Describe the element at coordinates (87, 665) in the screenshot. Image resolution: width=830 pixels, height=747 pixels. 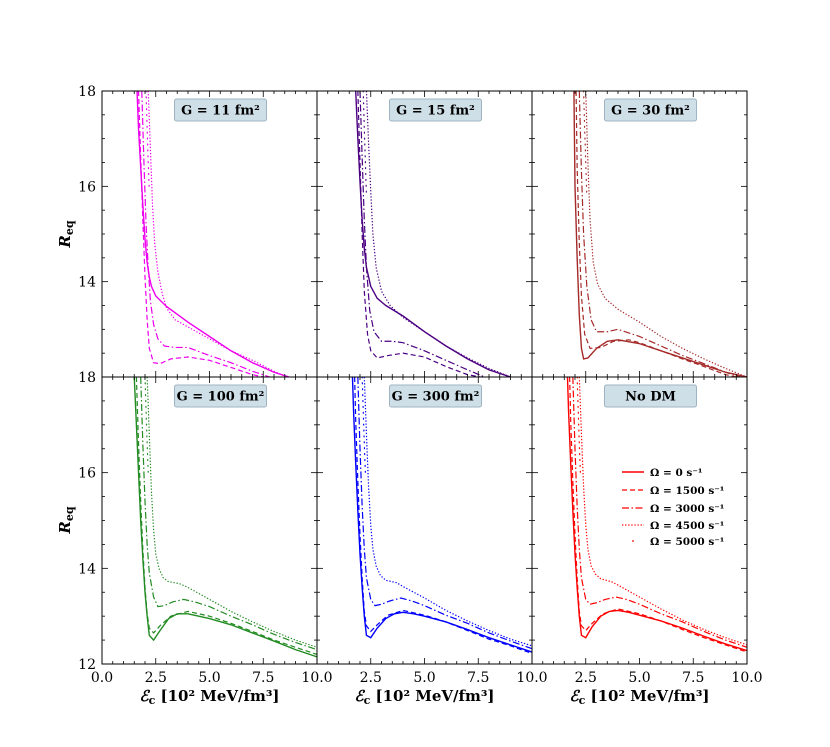
I see `y-tick-label: 12` at that location.